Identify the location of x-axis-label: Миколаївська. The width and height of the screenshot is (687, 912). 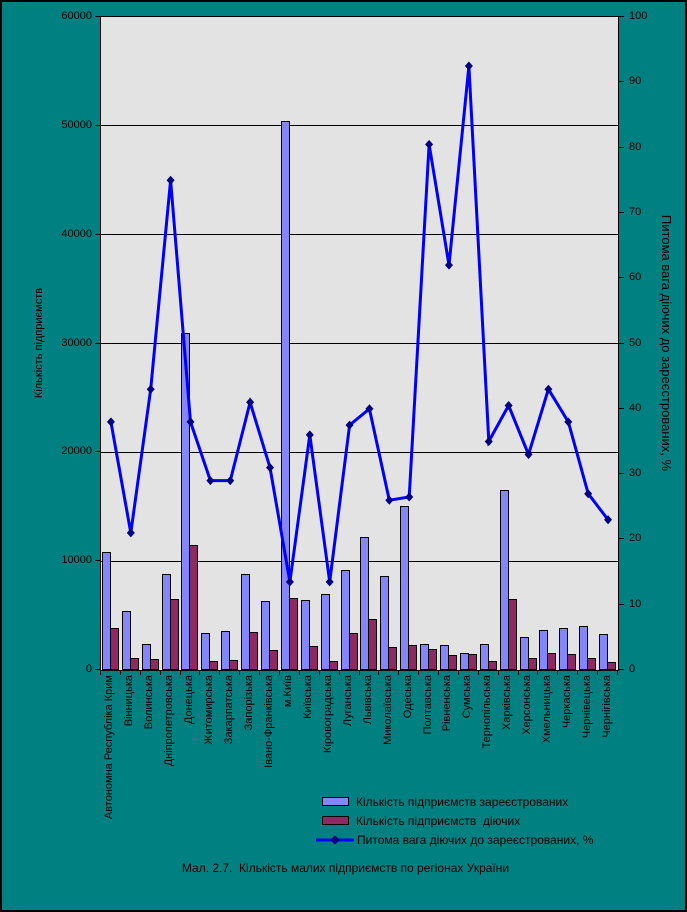
(387, 710).